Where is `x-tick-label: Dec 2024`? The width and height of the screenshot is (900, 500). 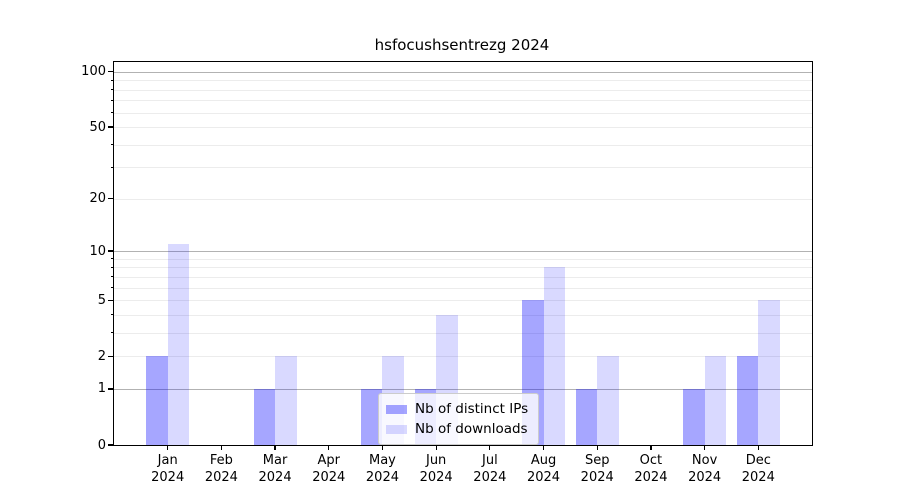
x-tick-label: Dec 2024 is located at coordinates (758, 469).